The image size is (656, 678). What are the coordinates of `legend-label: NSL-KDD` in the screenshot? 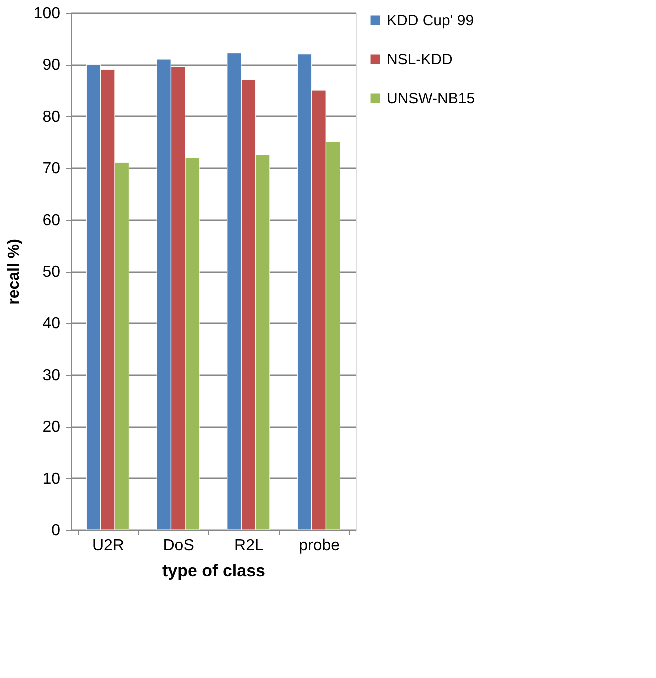 It's located at (420, 60).